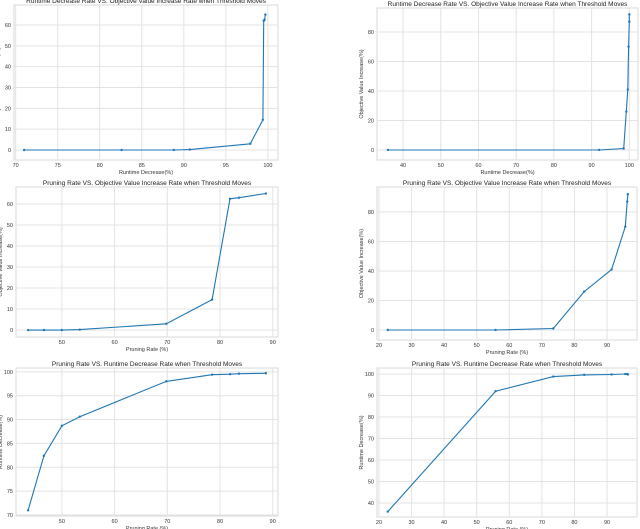  What do you see at coordinates (508, 82) in the screenshot?
I see `series-line` at bounding box center [508, 82].